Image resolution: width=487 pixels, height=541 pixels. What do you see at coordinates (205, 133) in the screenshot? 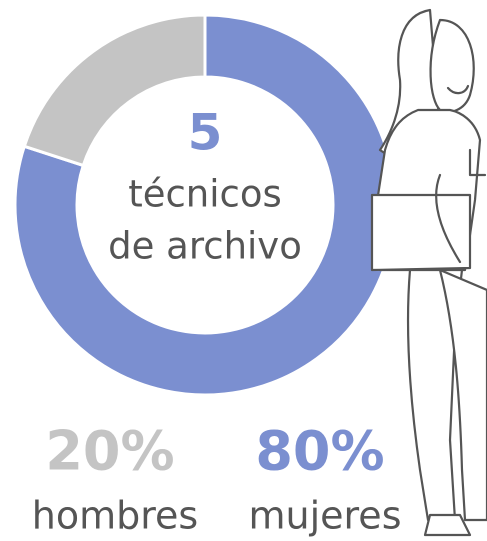
I see `total: 5` at bounding box center [205, 133].